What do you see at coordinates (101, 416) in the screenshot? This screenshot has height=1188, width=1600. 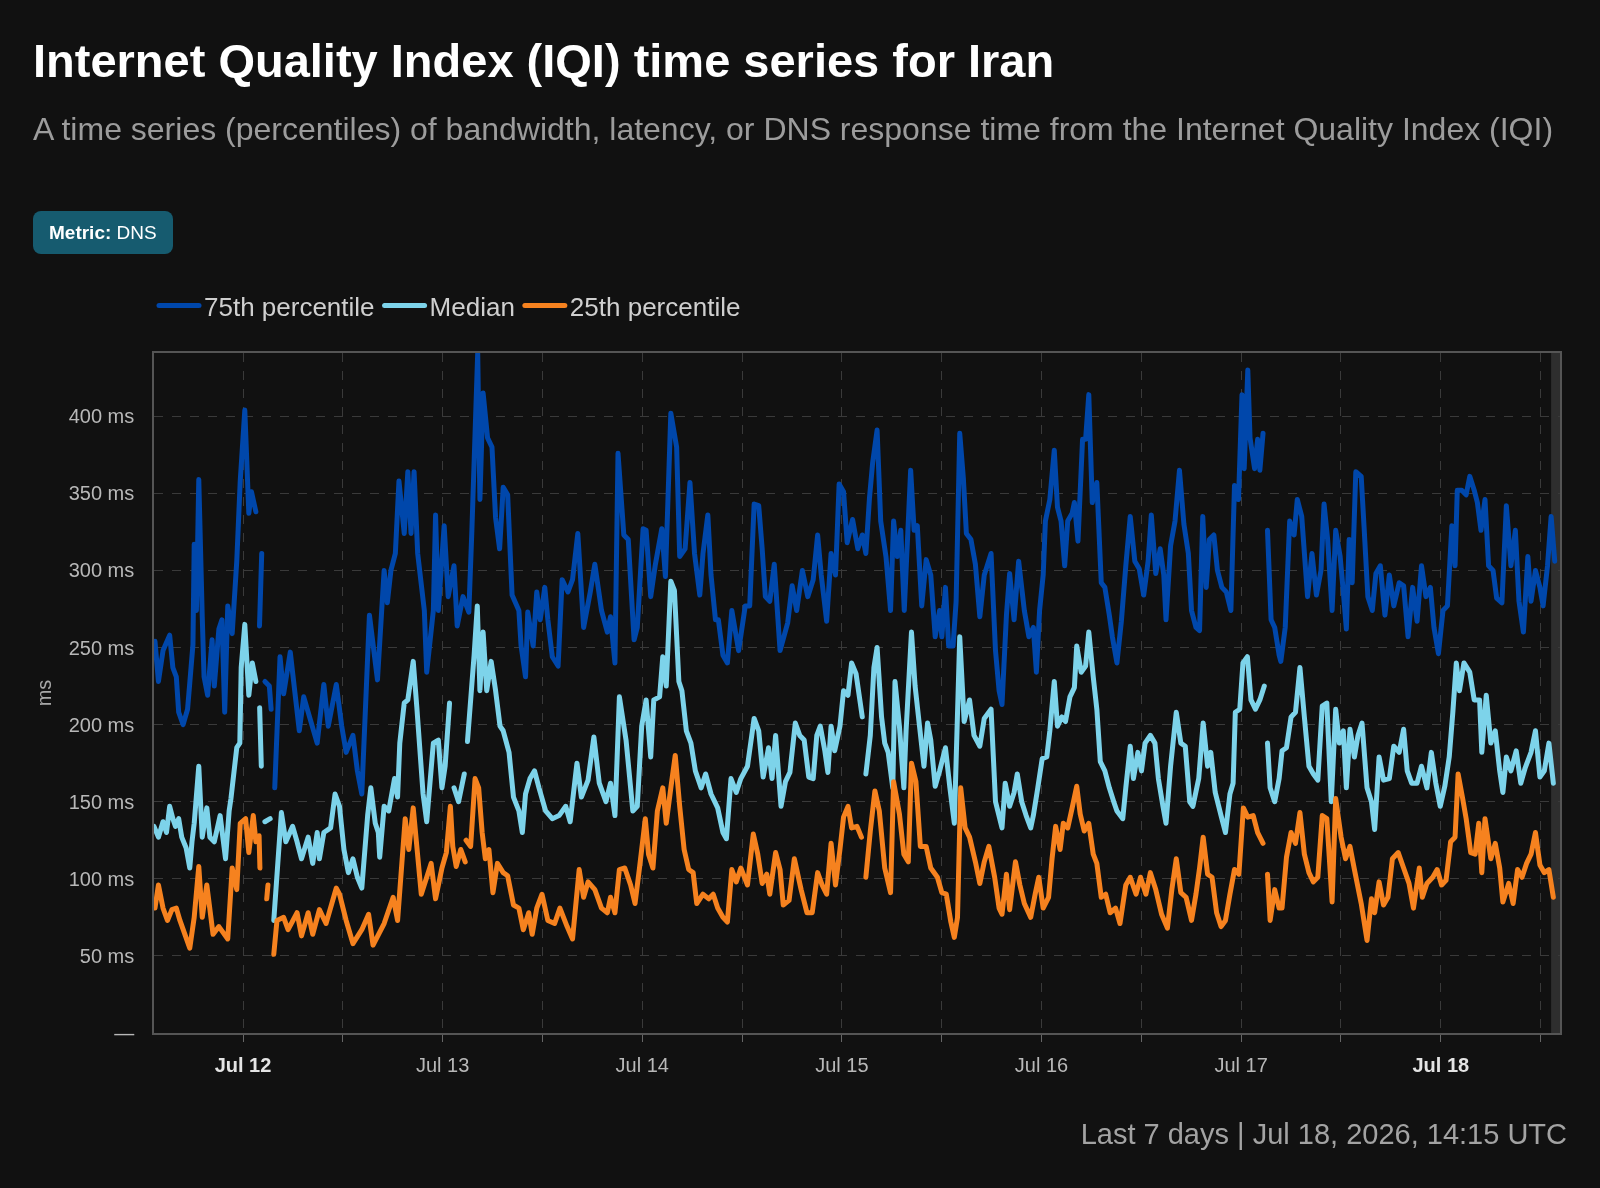 I see `y-tick-label: 400 ms` at bounding box center [101, 416].